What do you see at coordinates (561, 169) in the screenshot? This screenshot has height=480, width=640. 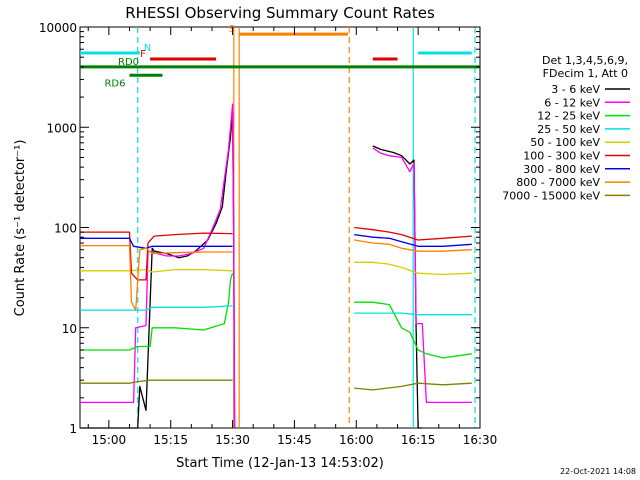 I see `legend-label: 300 - 800 keV` at bounding box center [561, 169].